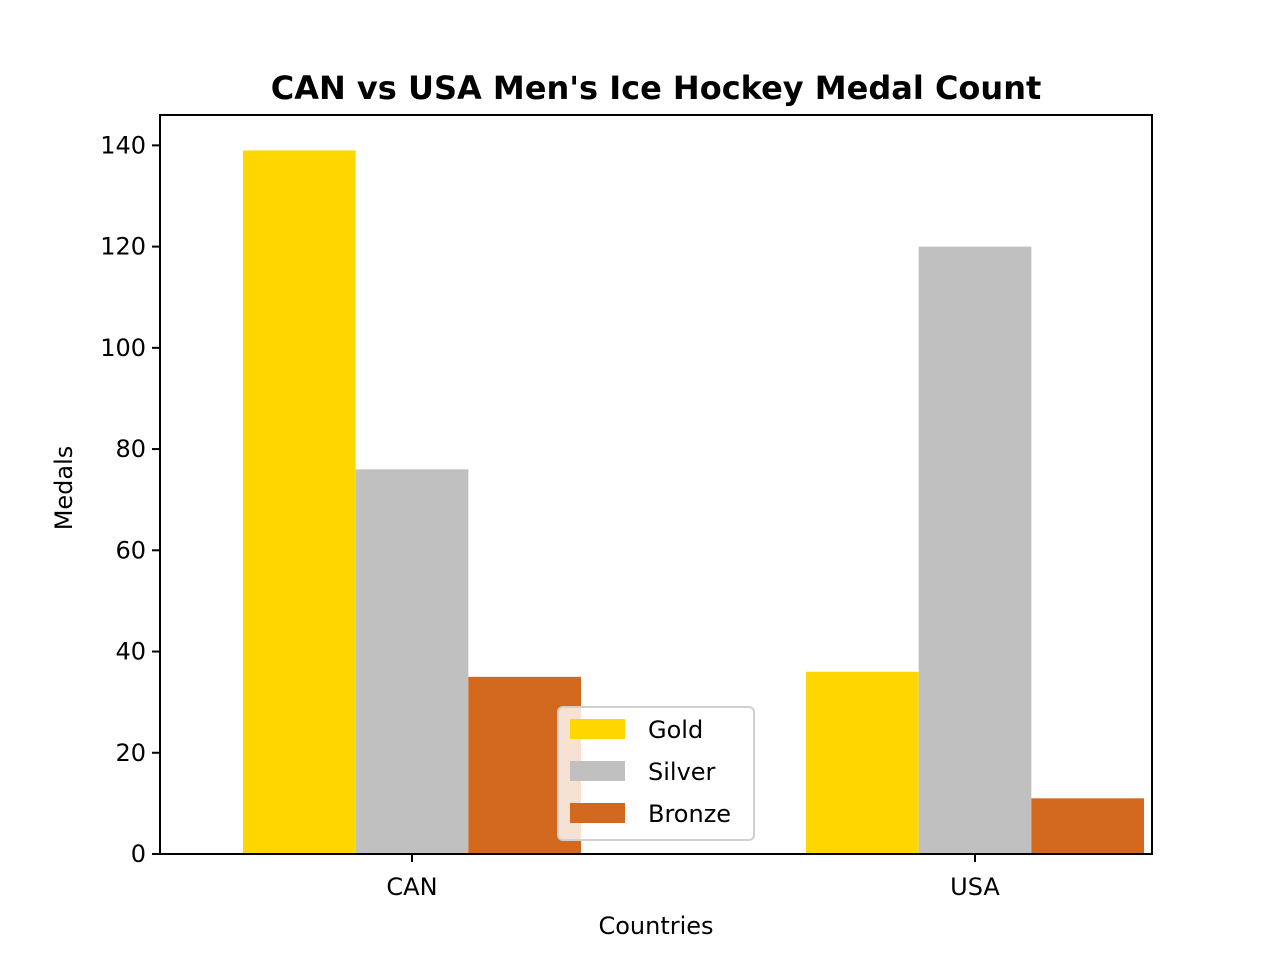 The width and height of the screenshot is (1280, 960). What do you see at coordinates (123, 348) in the screenshot?
I see `y-tick-label: 100` at bounding box center [123, 348].